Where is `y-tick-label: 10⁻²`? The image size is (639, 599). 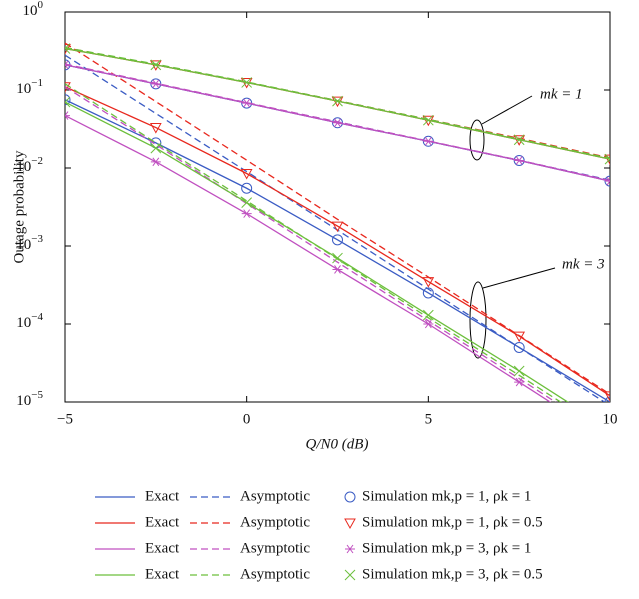
y-tick-label: 10⁻² is located at coordinates (29, 165).